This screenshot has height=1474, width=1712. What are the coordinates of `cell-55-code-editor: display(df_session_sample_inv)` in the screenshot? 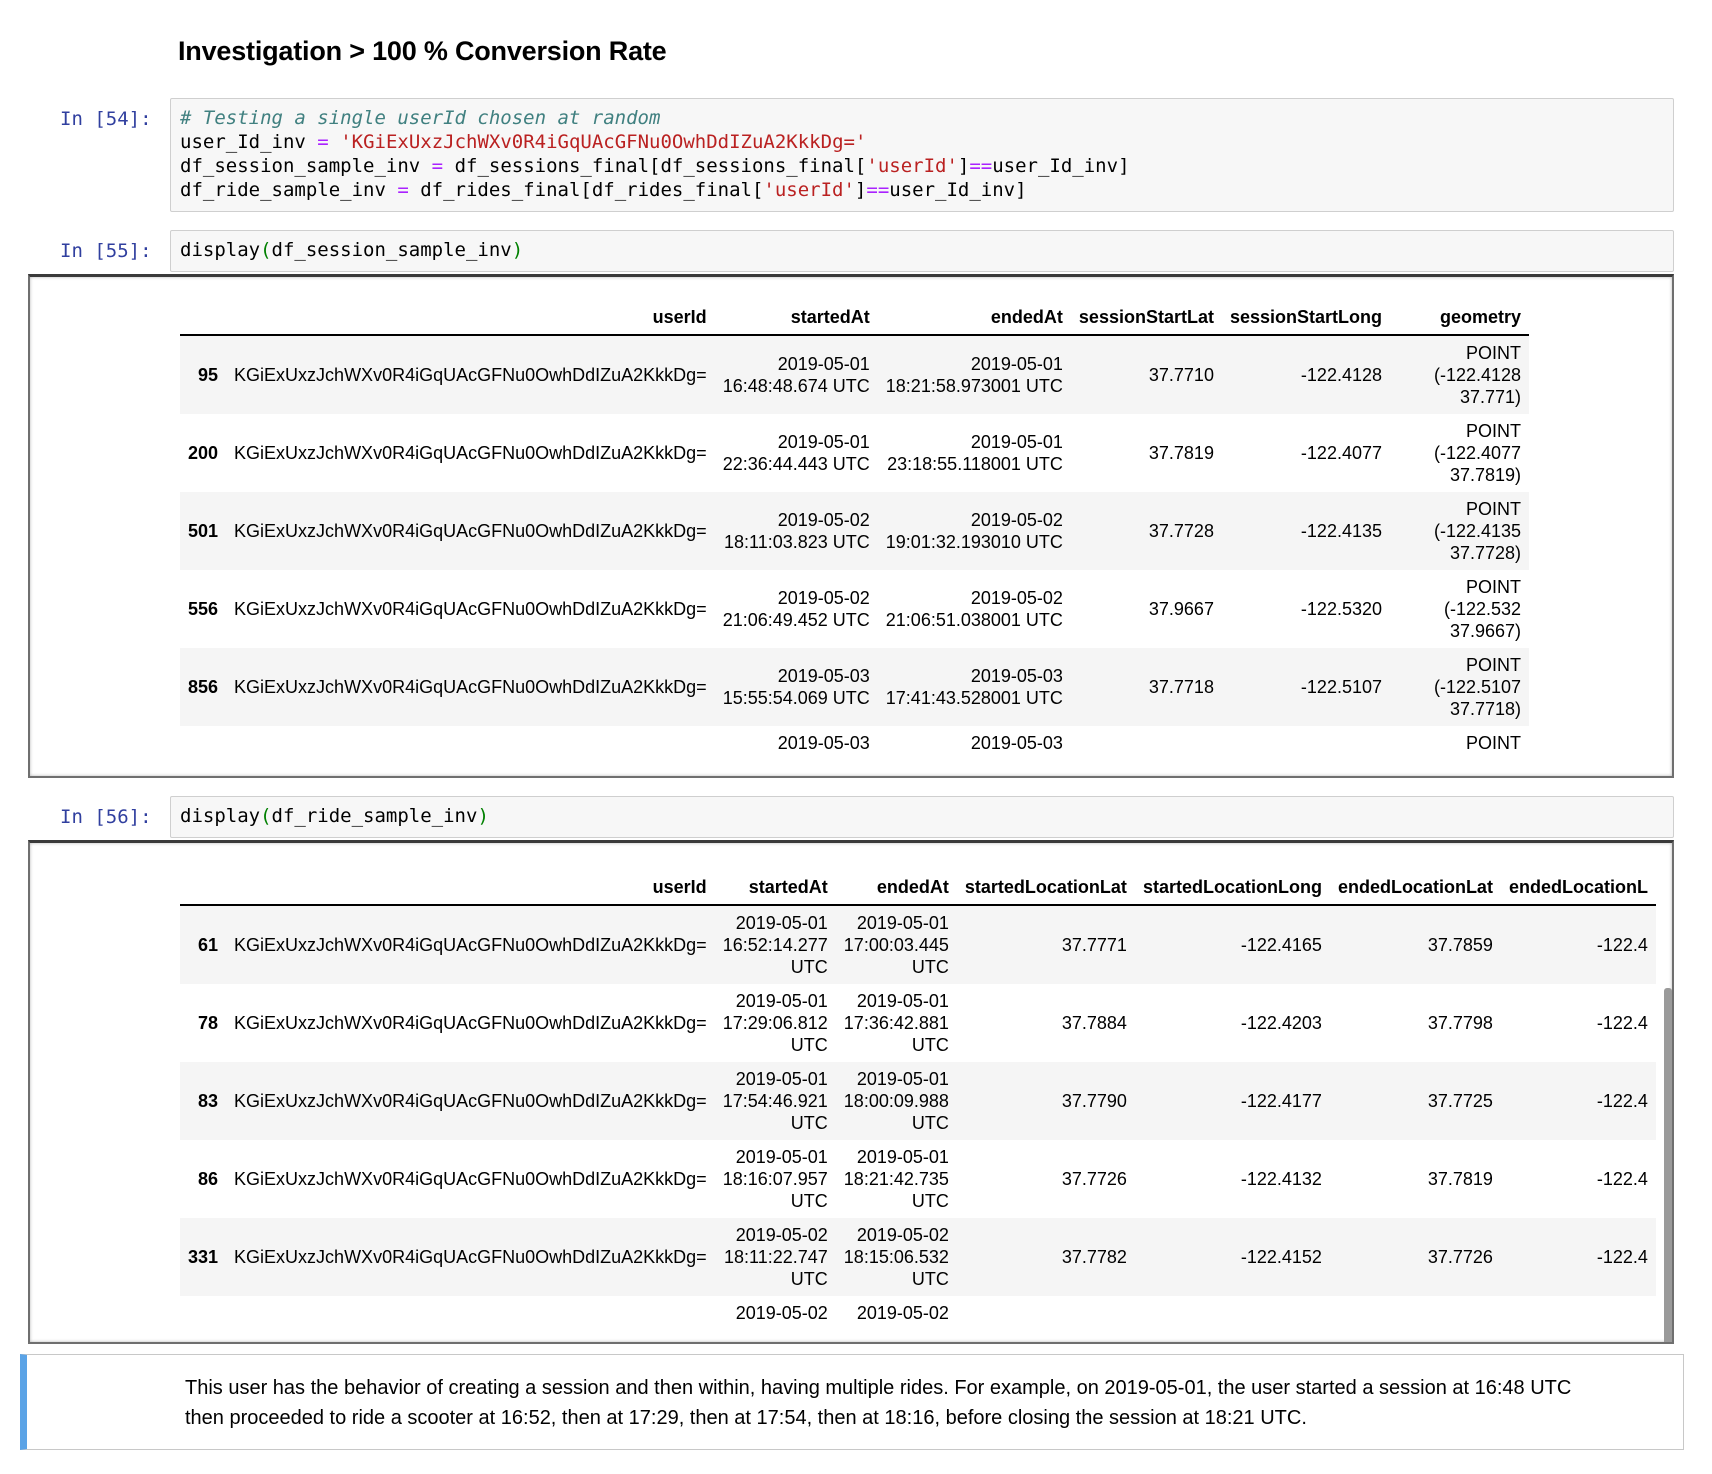 It's located at (922, 251).